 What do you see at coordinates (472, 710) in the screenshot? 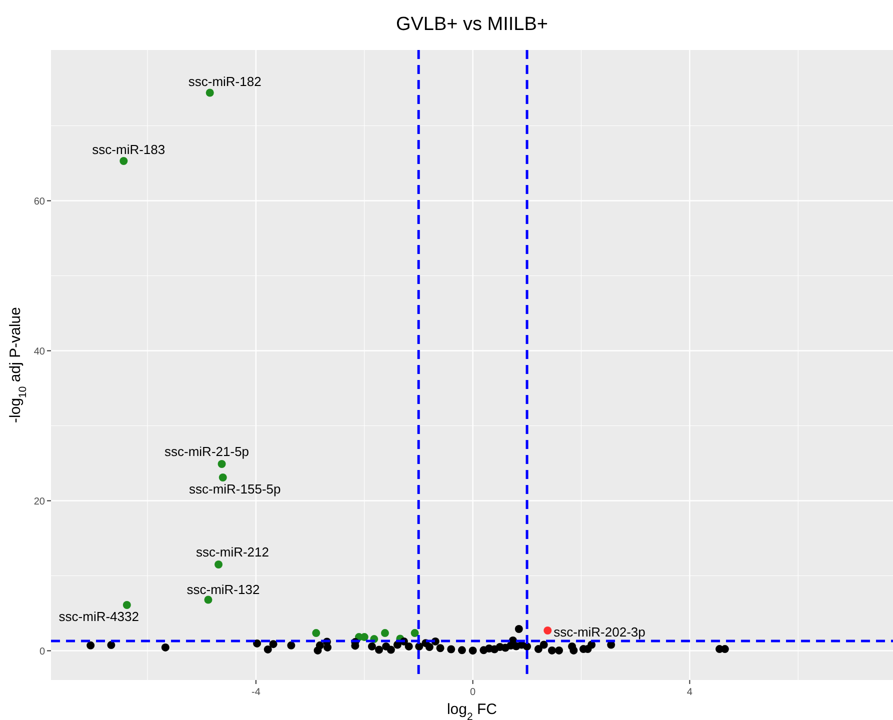
I see `x-axis-title: log$_{2}$ FC` at bounding box center [472, 710].